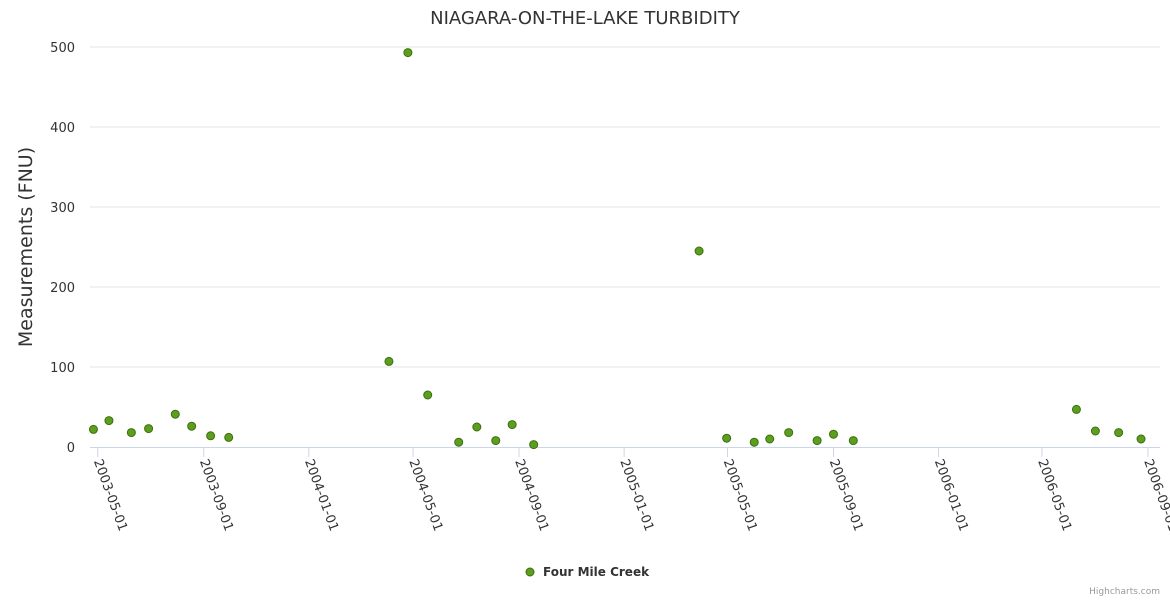  What do you see at coordinates (62, 288) in the screenshot?
I see `y-tick-label: 200` at bounding box center [62, 288].